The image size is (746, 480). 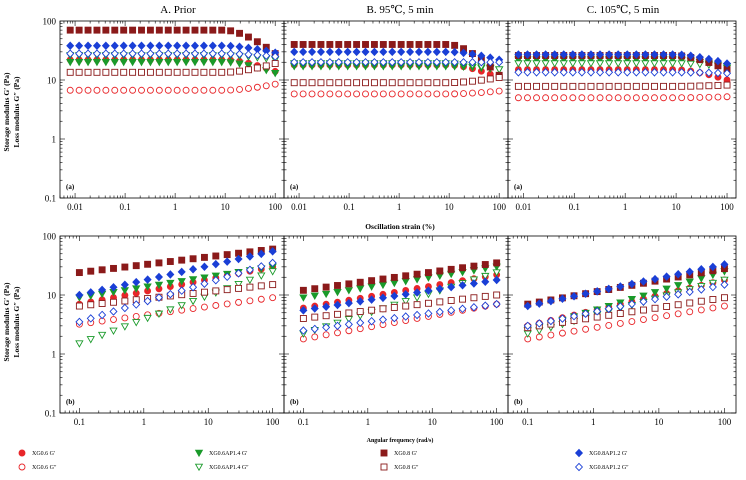 What do you see at coordinates (199, 453) in the screenshot?
I see `legend-marker` at bounding box center [199, 453].